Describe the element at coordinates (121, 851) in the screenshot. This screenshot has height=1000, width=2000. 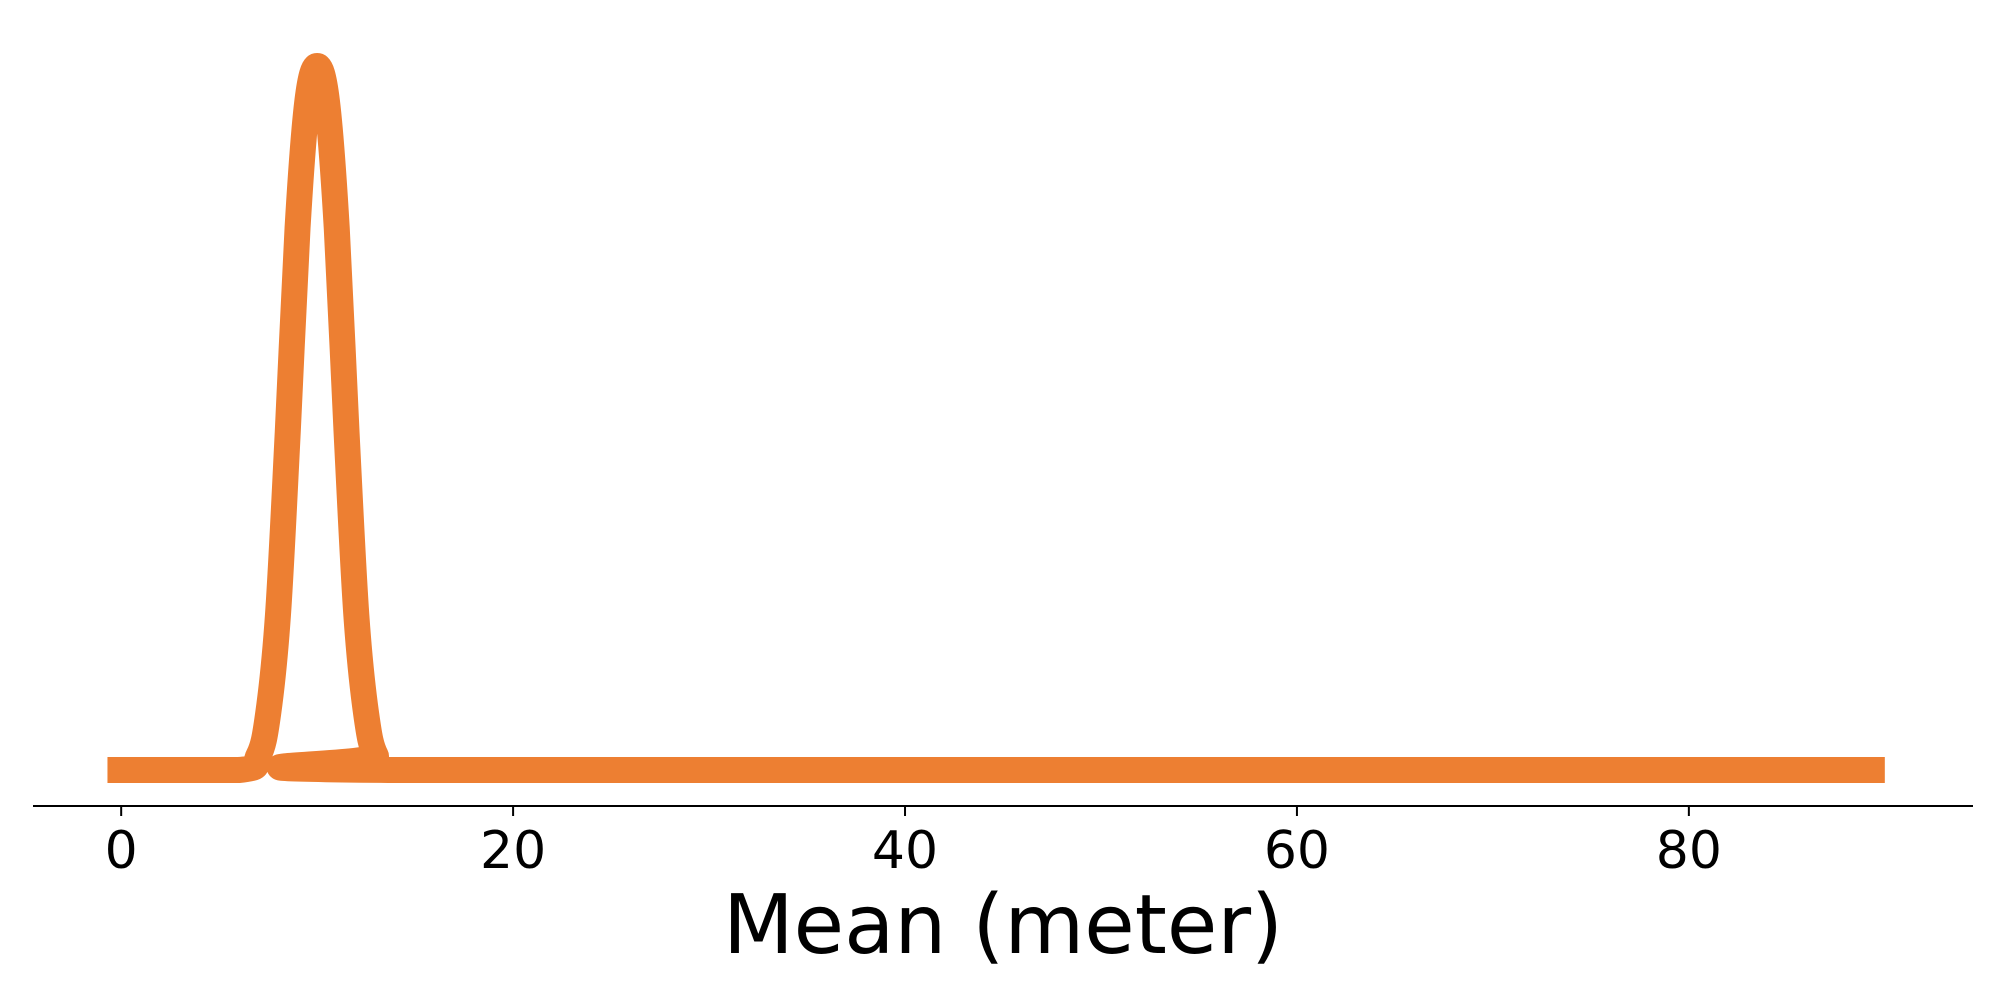
I see `x-tick-label: 0` at that location.